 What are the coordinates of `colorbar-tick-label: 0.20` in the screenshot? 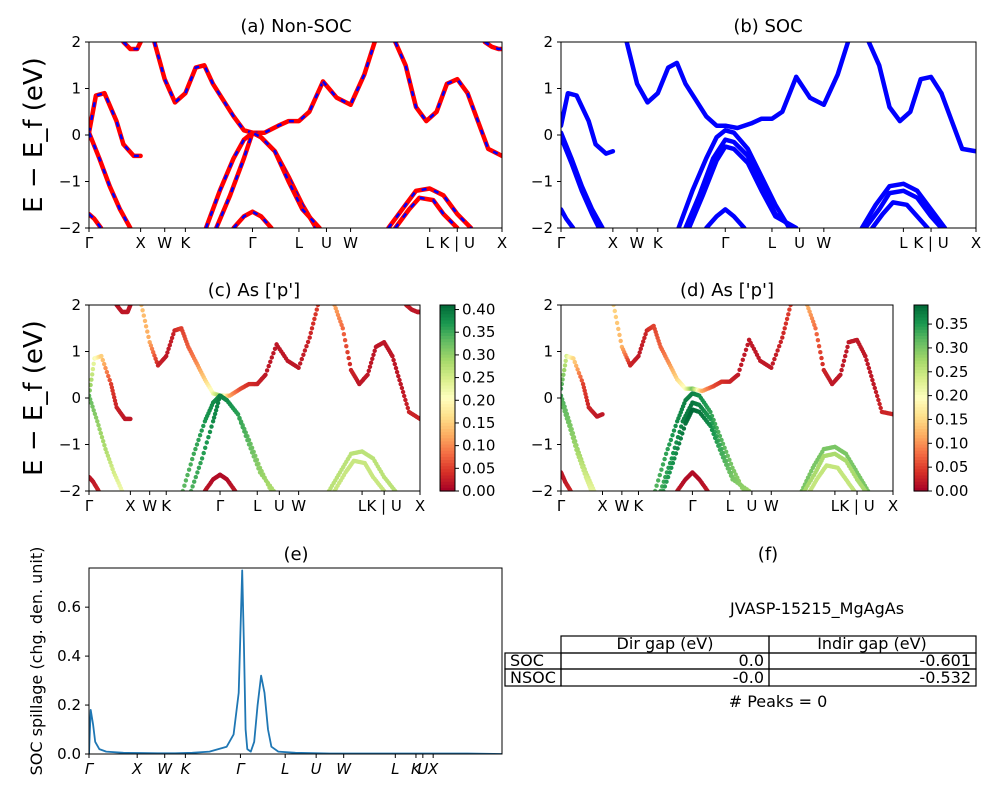 It's located at (478, 400).